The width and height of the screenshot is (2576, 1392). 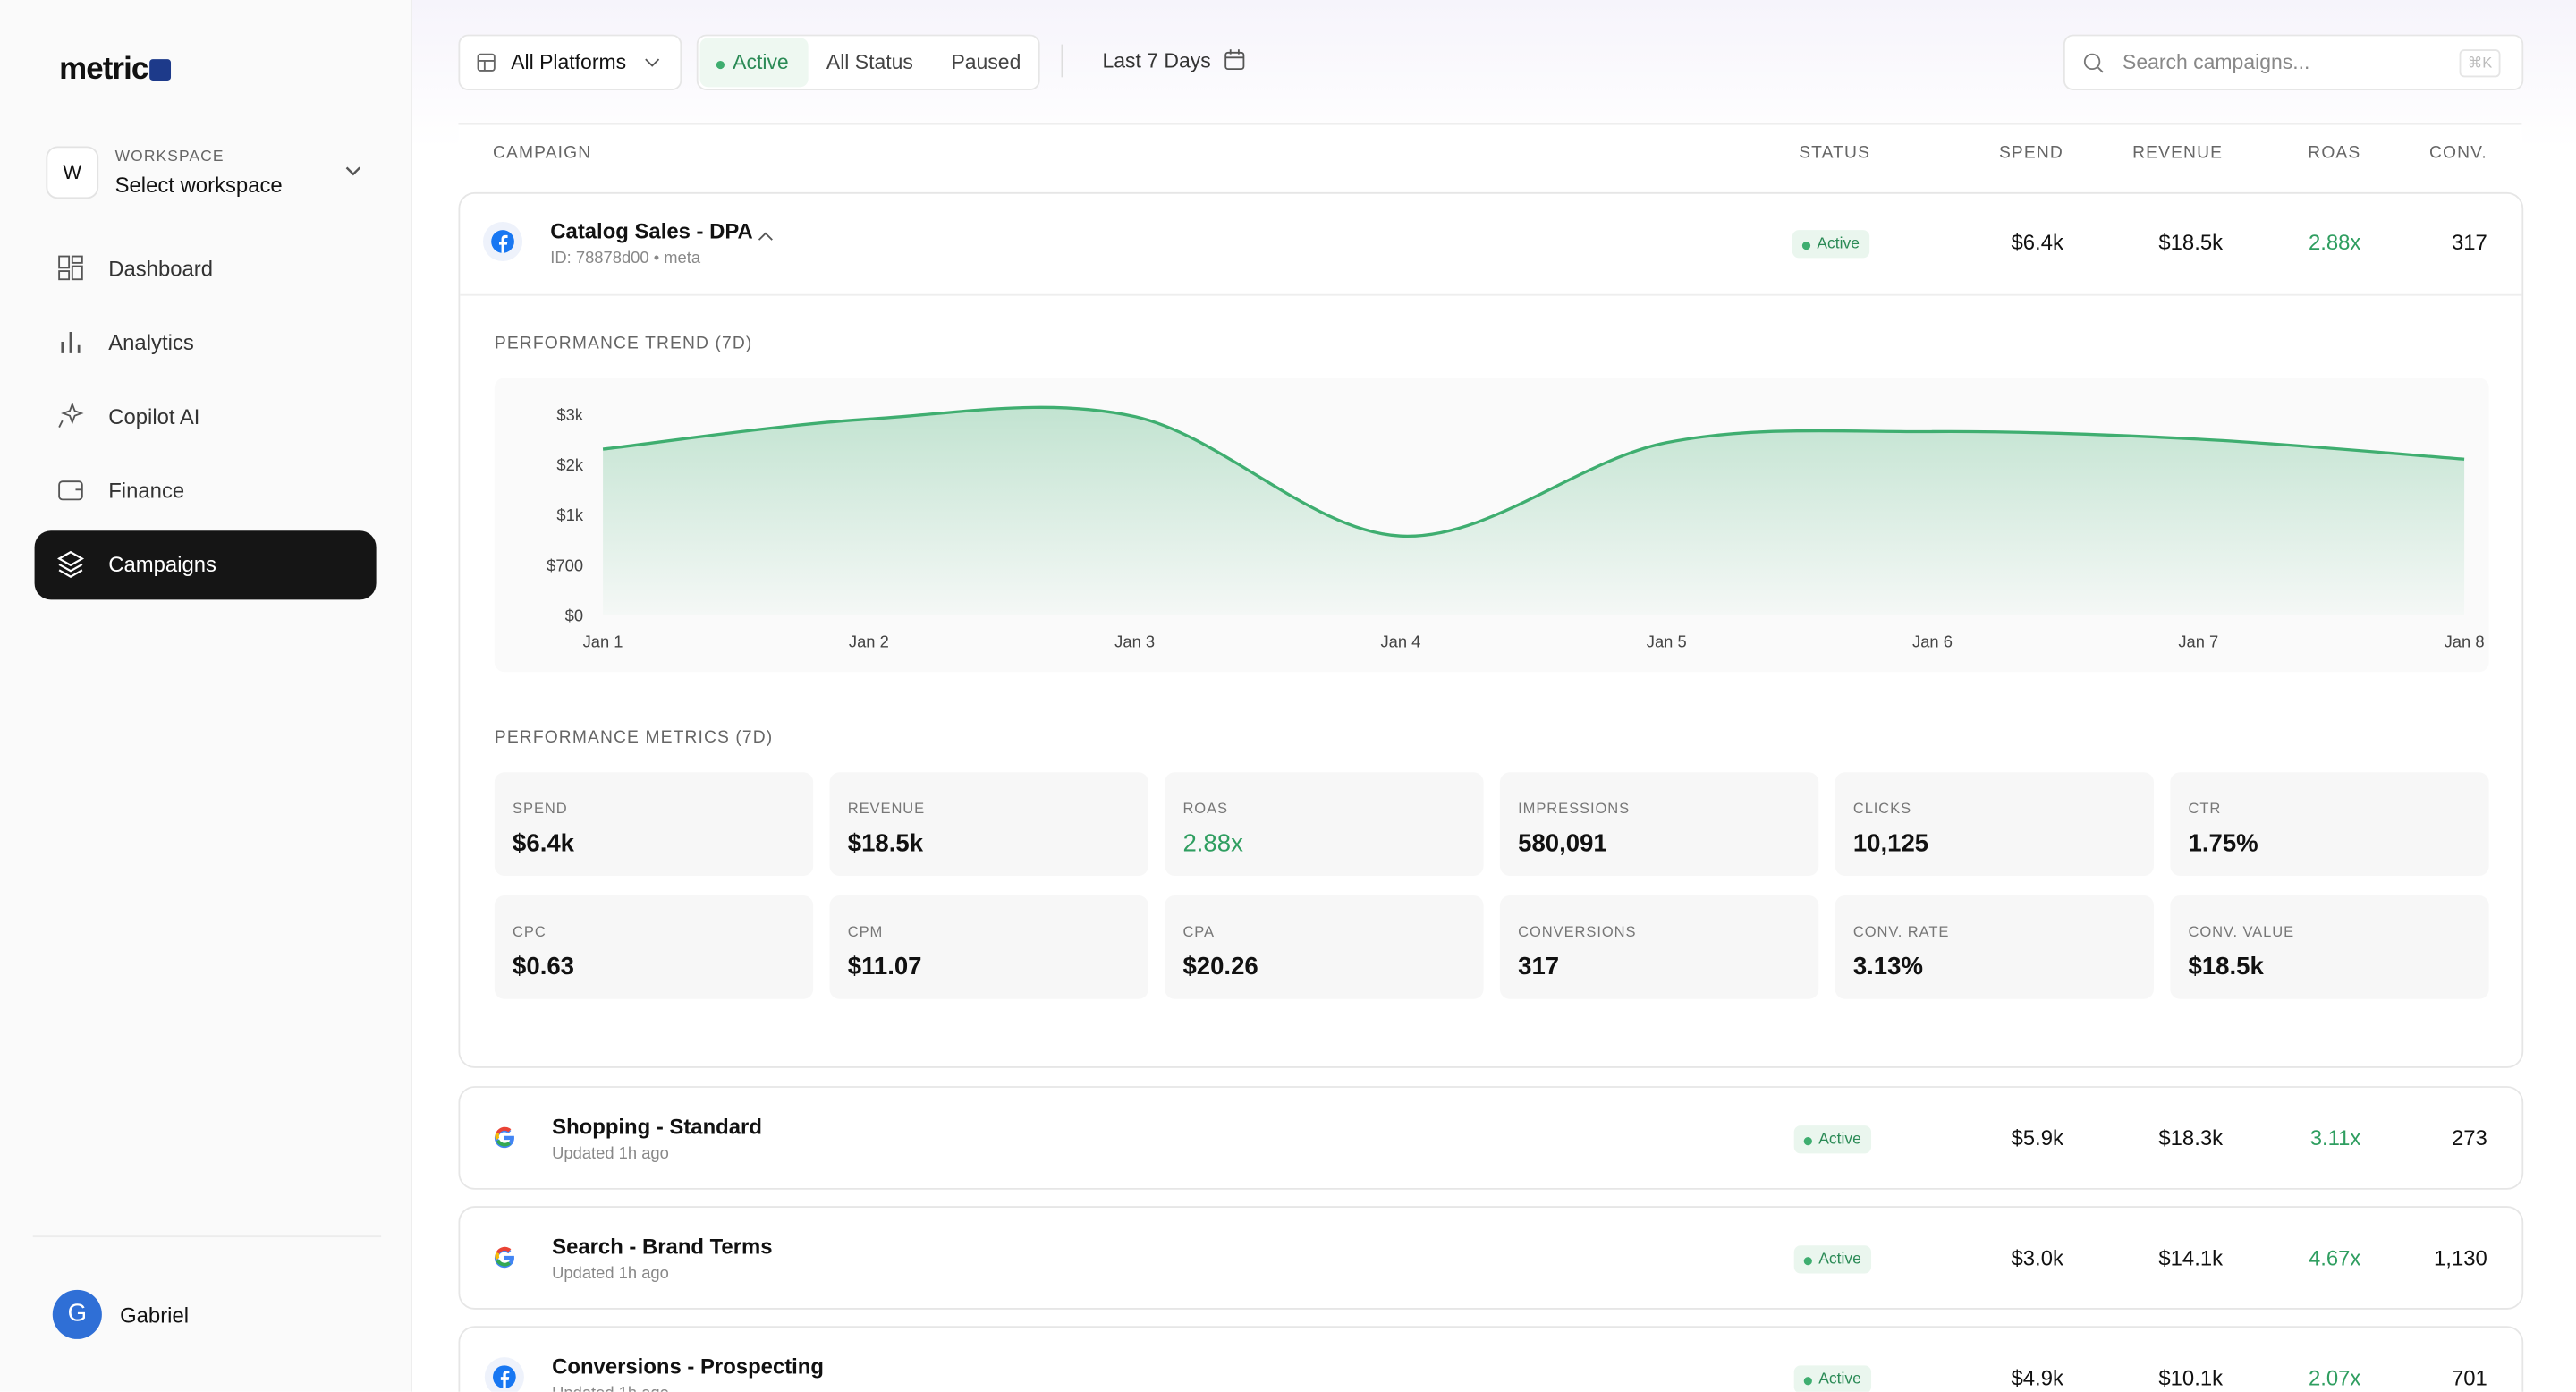 I want to click on section-title: PERFORMANCE TREND (7D), so click(x=623, y=343).